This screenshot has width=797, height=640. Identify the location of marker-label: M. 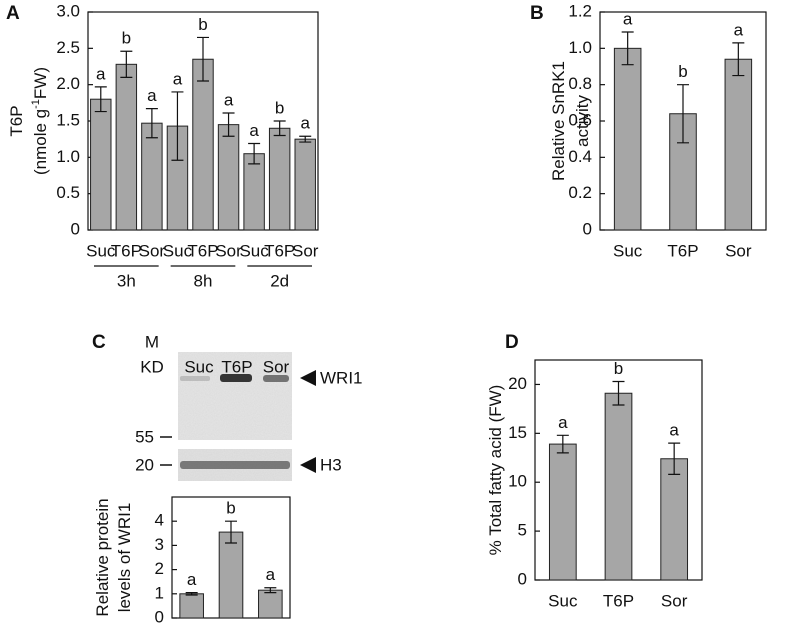
(152, 341).